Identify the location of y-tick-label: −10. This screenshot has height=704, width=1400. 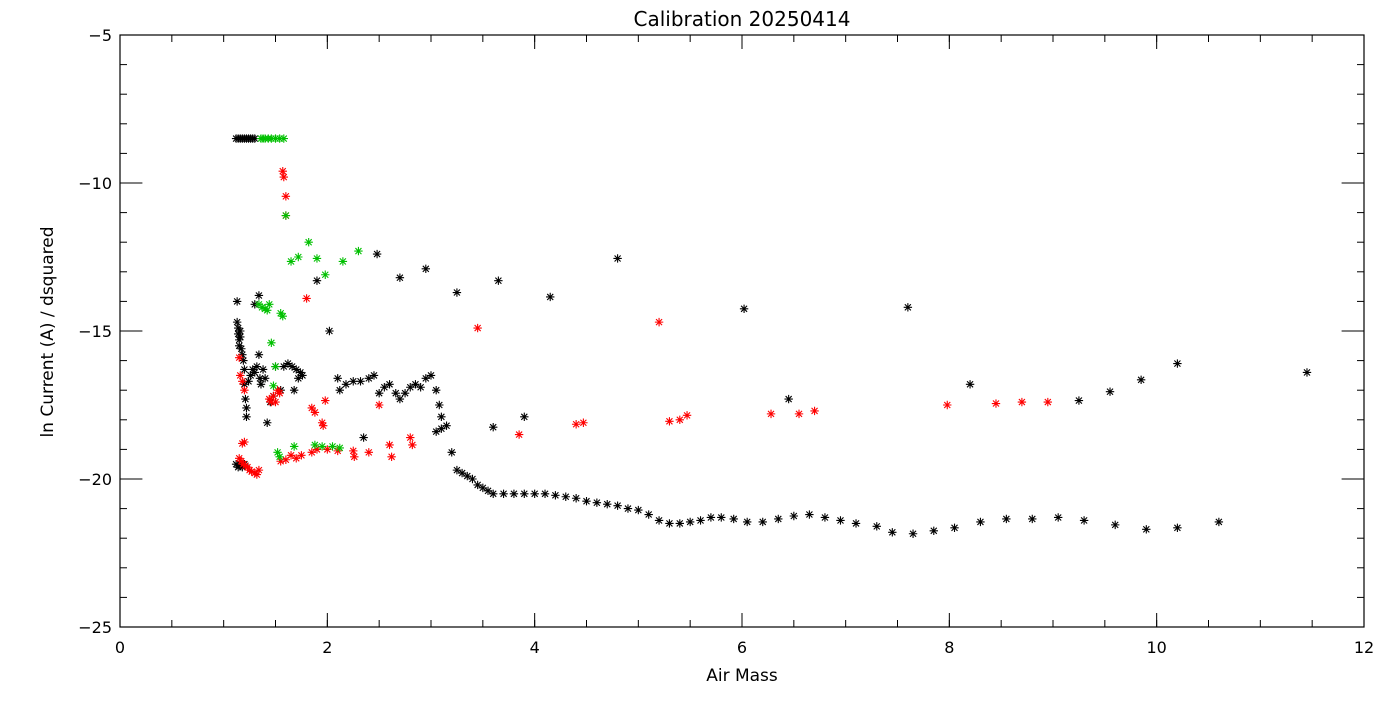
(95, 183).